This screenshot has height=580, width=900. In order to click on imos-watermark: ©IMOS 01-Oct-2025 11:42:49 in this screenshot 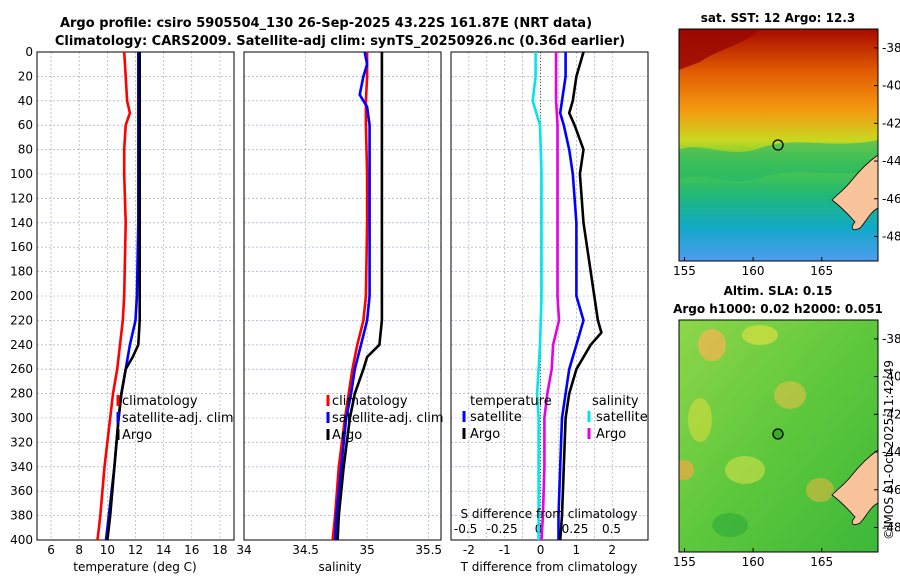, I will do `click(889, 450)`.